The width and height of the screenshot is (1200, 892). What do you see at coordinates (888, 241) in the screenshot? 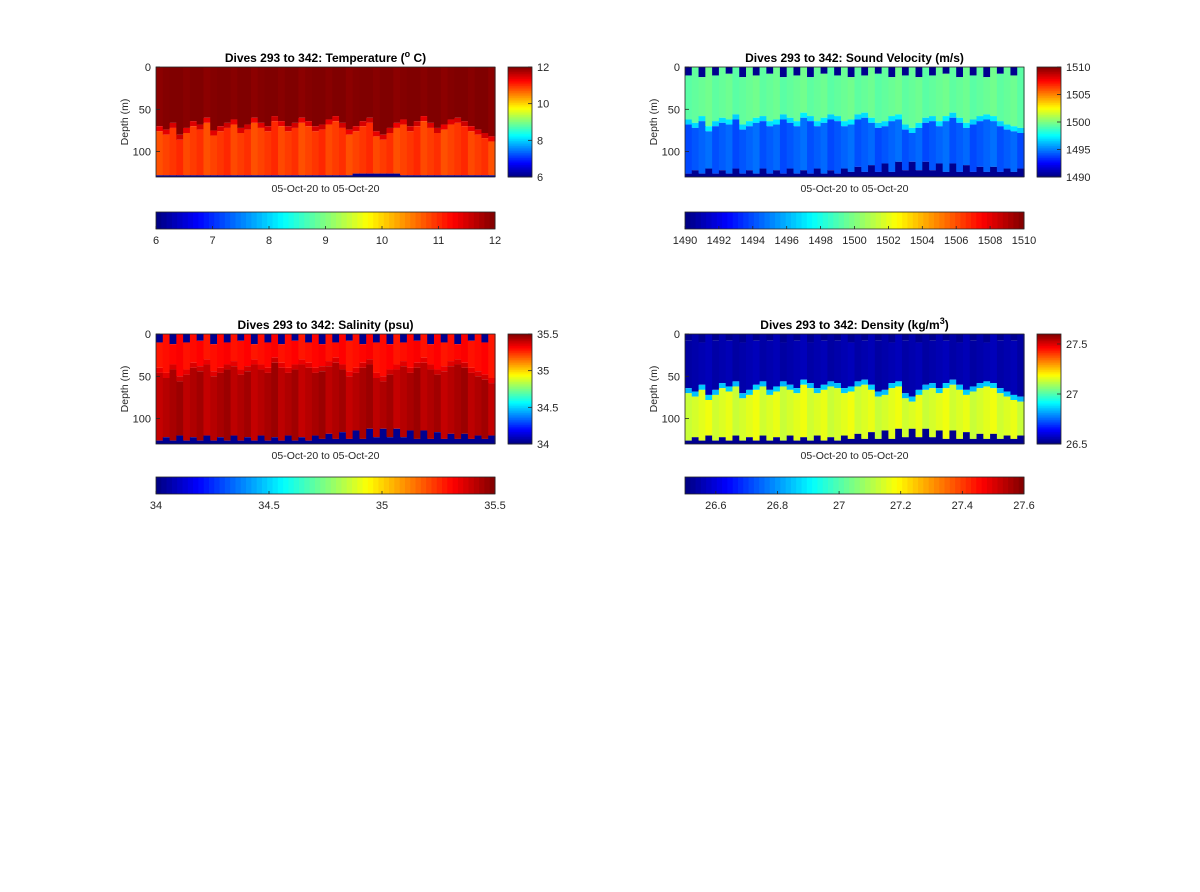
I see `colorbar-tick-label: 1502` at bounding box center [888, 241].